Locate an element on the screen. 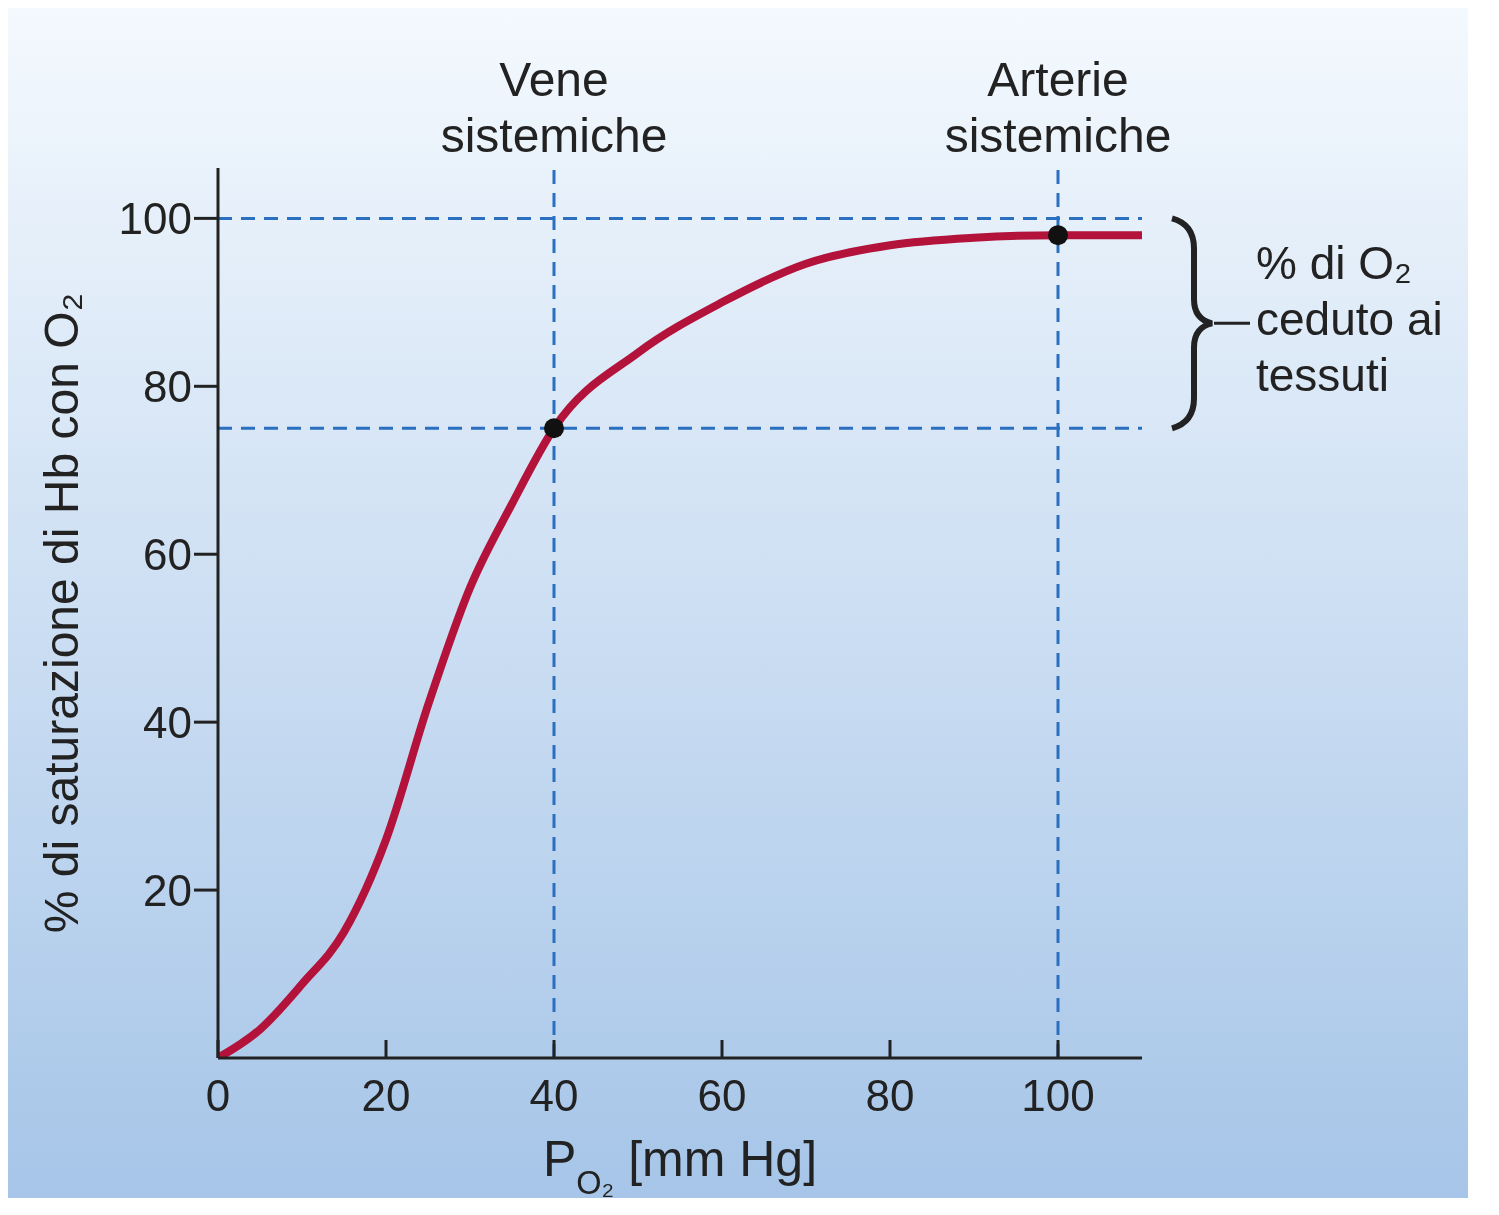 The height and width of the screenshot is (1215, 1499). y-tick-label: 40 is located at coordinates (167, 722).